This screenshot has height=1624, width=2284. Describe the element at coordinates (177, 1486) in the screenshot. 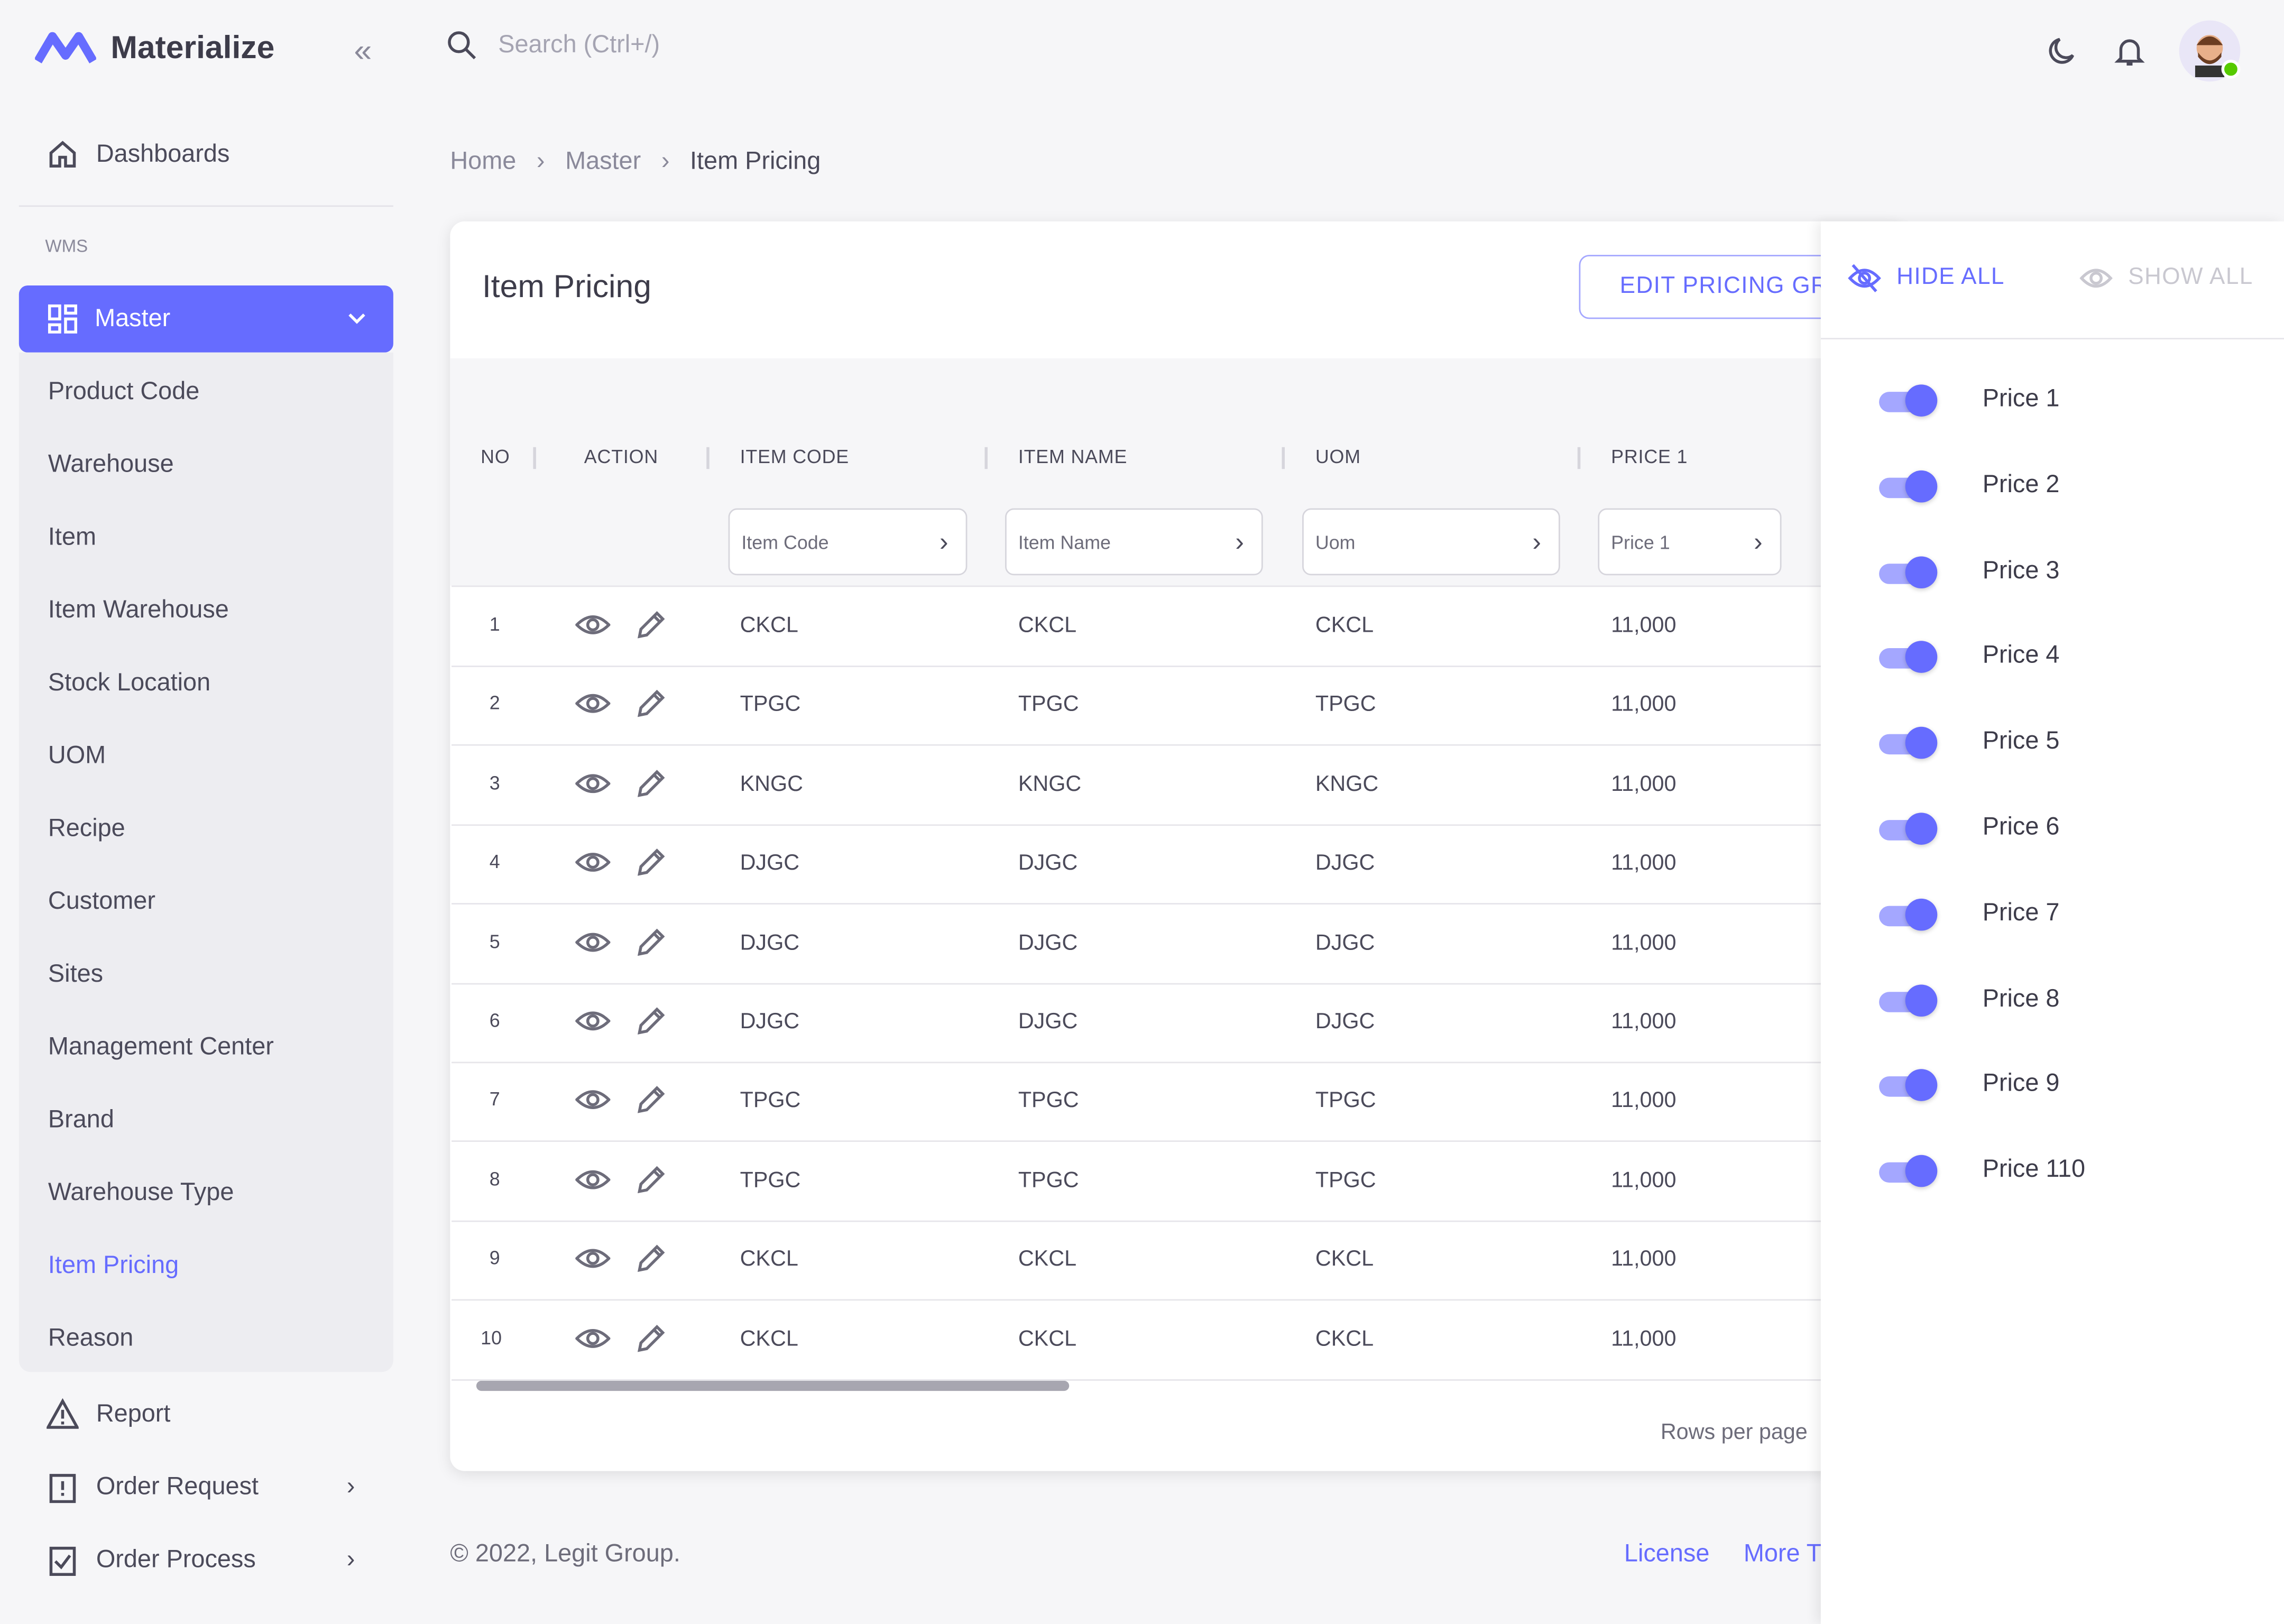

I see `sidebar-label: Order Request` at that location.